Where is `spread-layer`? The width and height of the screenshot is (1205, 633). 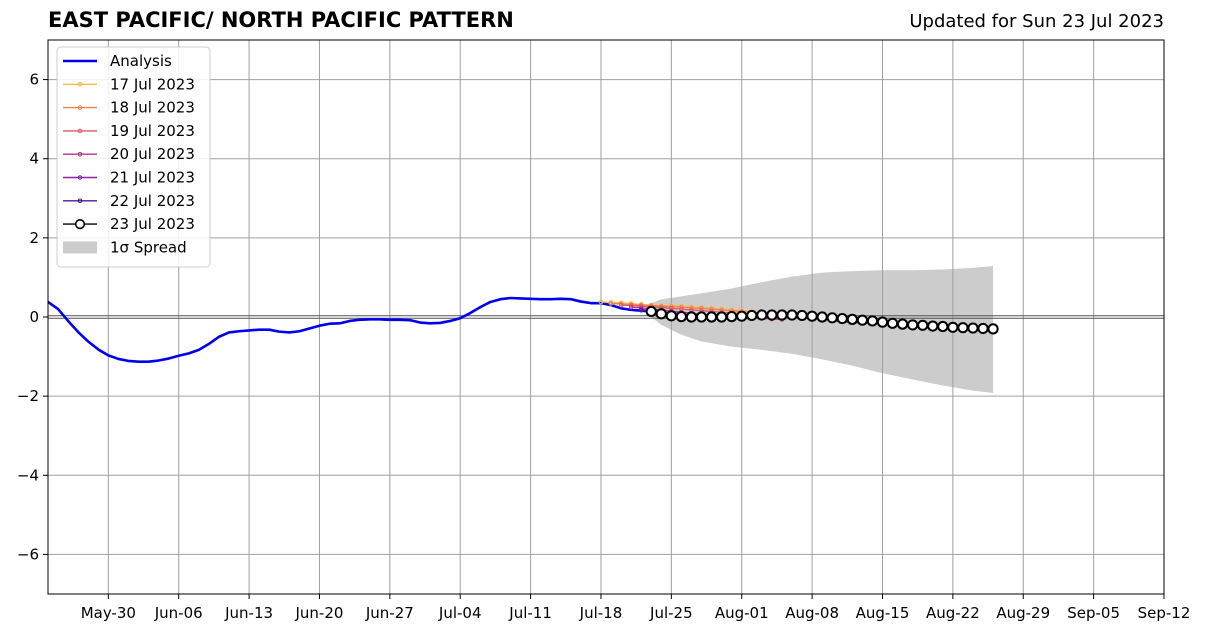 spread-layer is located at coordinates (822, 329).